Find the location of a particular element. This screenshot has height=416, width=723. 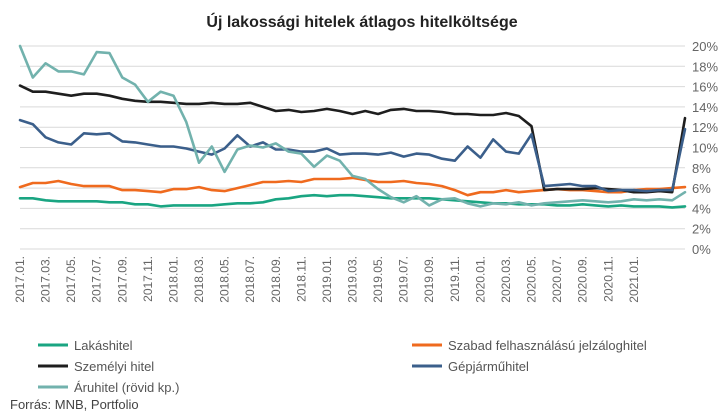

x-tick-label: 2020.03. is located at coordinates (506, 279).